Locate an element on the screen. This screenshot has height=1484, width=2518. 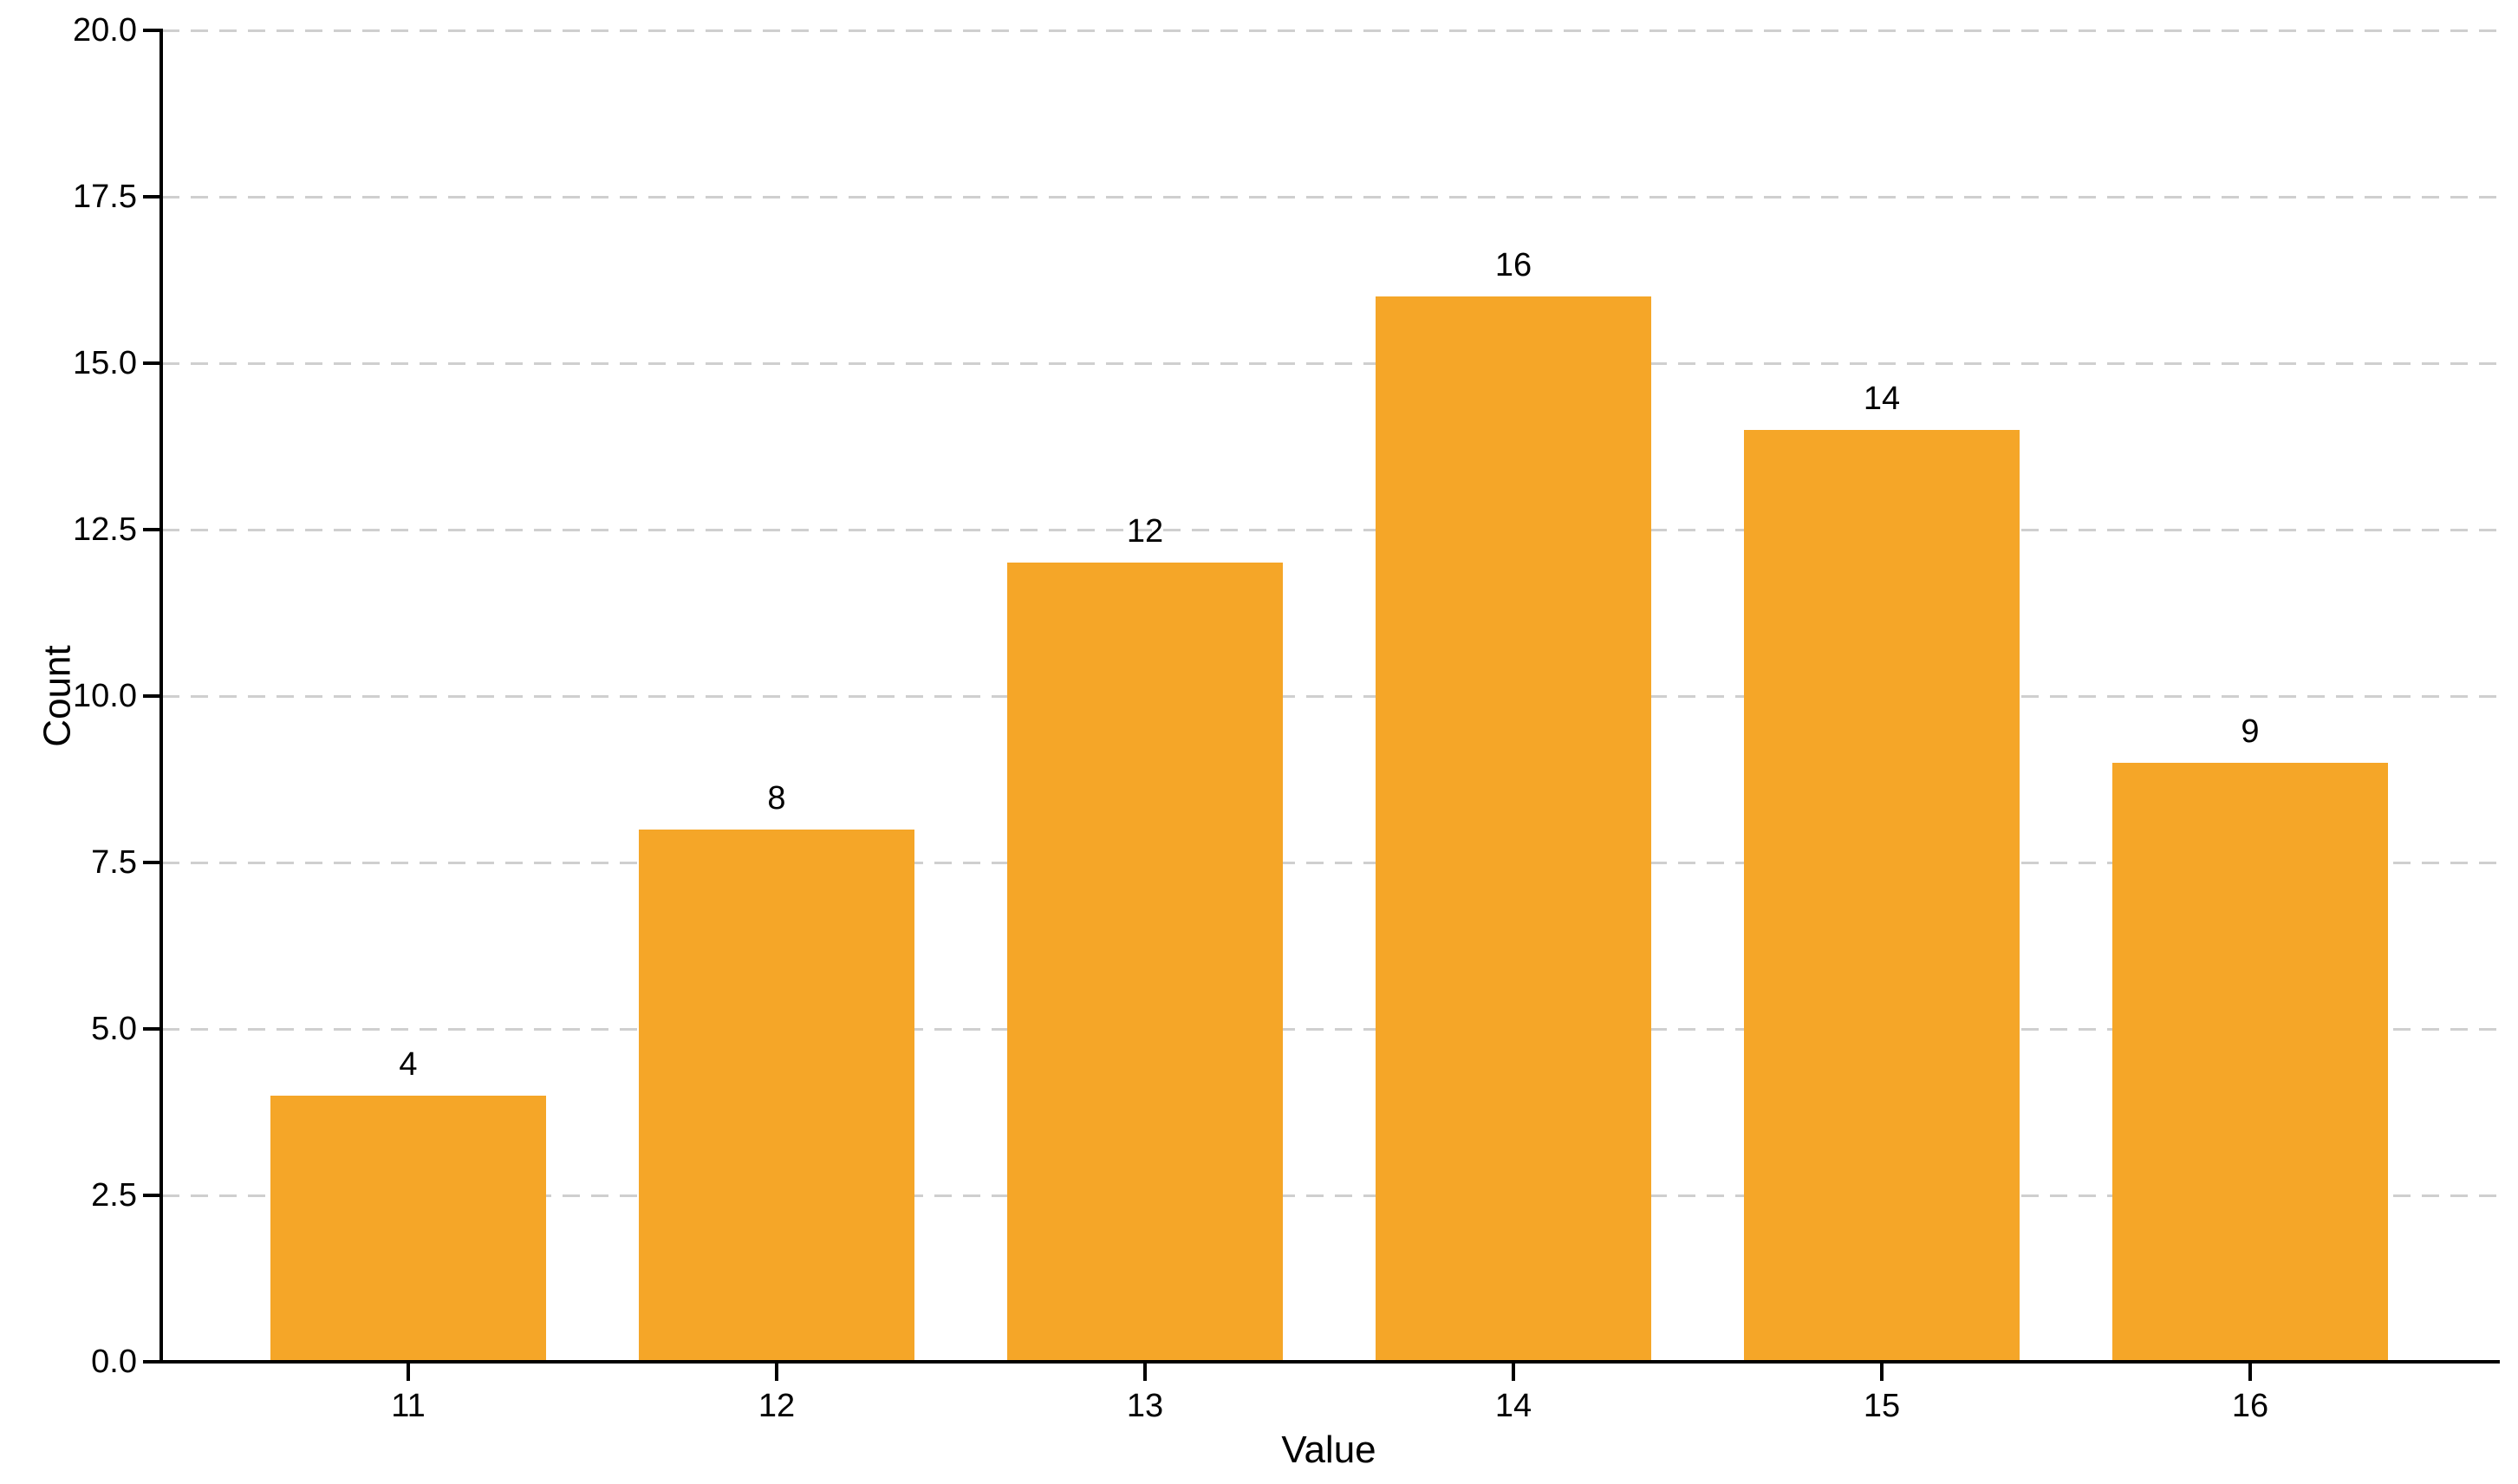
y-tick-label-17.5: 17.5 is located at coordinates (105, 197).